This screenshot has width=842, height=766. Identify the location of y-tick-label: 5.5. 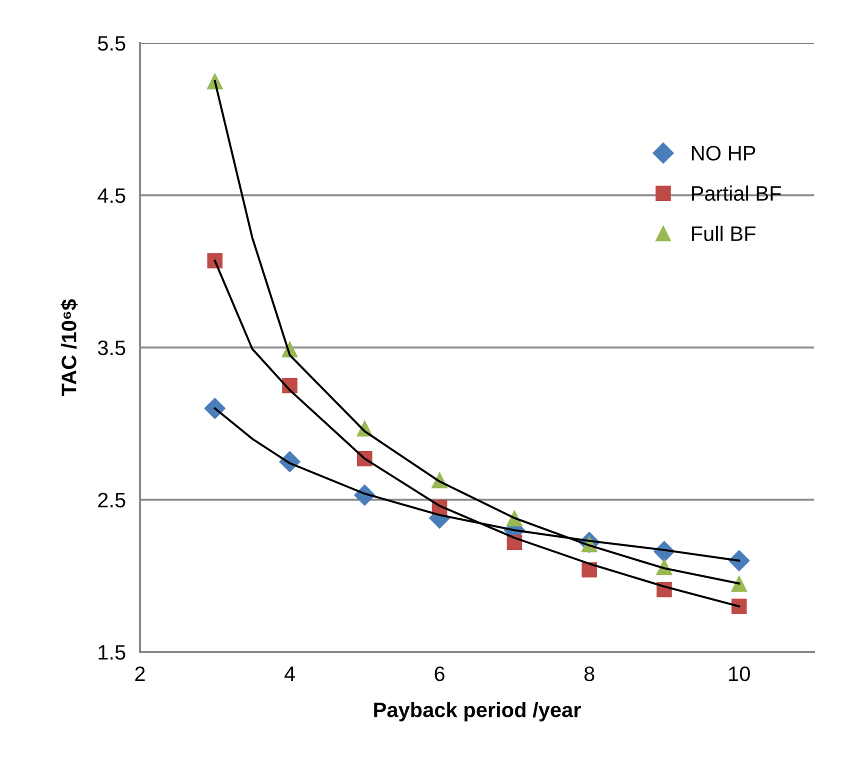
(112, 43).